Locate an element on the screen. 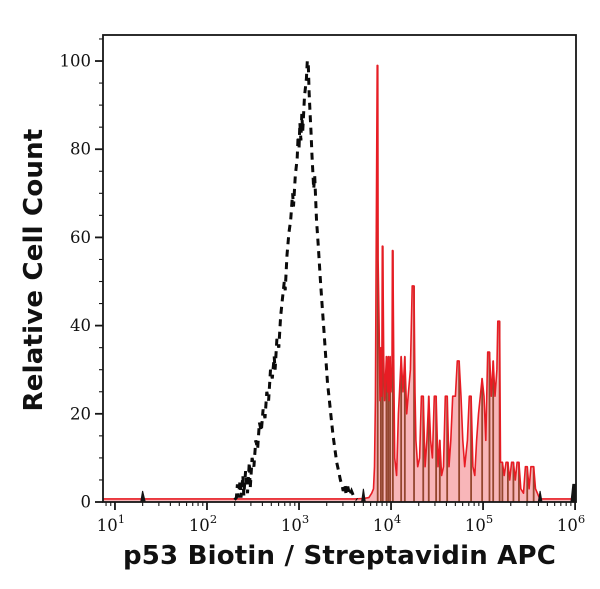 The height and width of the screenshot is (589, 600). y-tick-label: 20 is located at coordinates (80, 413).